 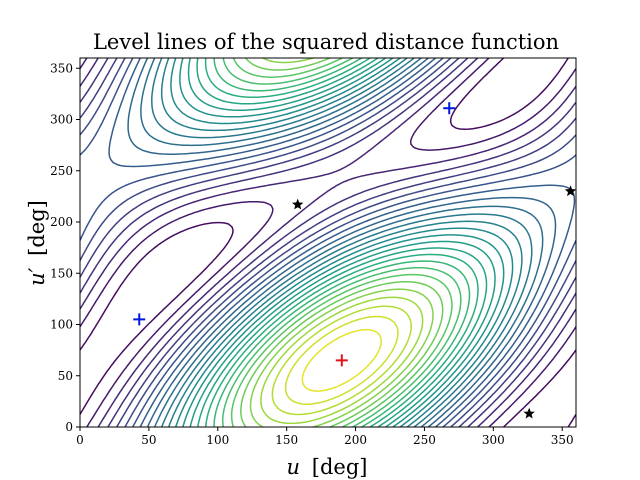 What do you see at coordinates (340, 467) in the screenshot?
I see `x-axis-unit: [deg]` at bounding box center [340, 467].